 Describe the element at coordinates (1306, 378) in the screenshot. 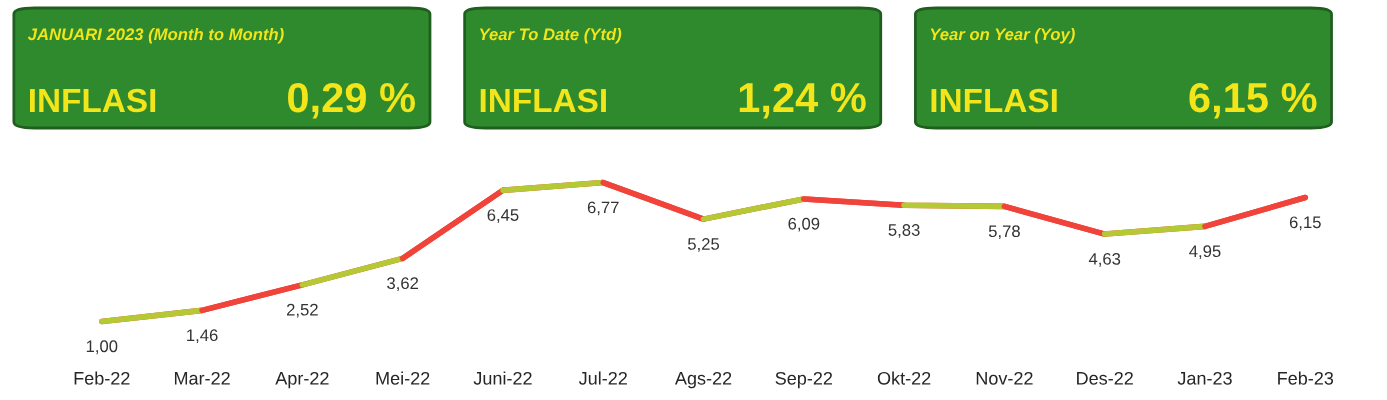

I see `x-tick-label: Feb-23` at that location.